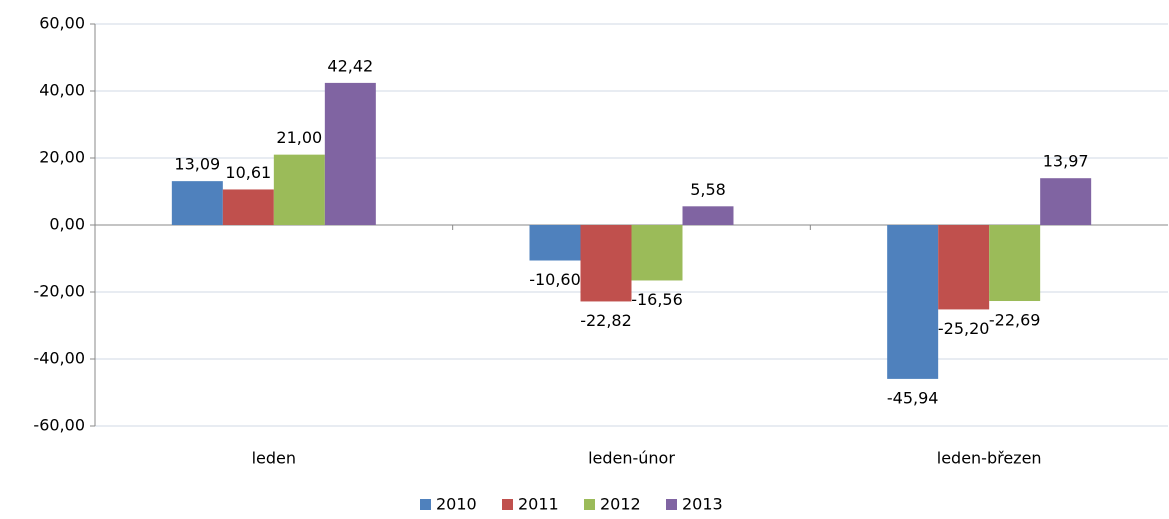  Describe the element at coordinates (1066, 161) in the screenshot. I see `data-label: 13,97` at that location.